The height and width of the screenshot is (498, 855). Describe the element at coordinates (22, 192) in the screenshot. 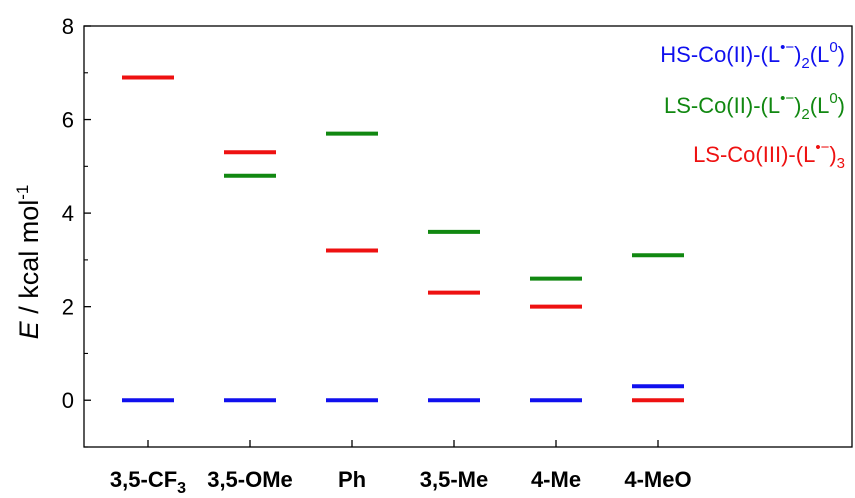

I see `y-axis-label-sup: -1` at that location.